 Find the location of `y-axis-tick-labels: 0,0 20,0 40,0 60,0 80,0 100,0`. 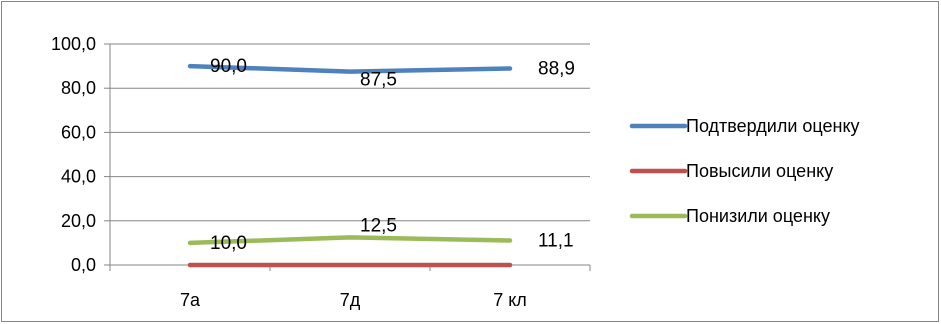

y-axis-tick-labels: 0,0 20,0 40,0 60,0 80,0 100,0 is located at coordinates (73, 154).